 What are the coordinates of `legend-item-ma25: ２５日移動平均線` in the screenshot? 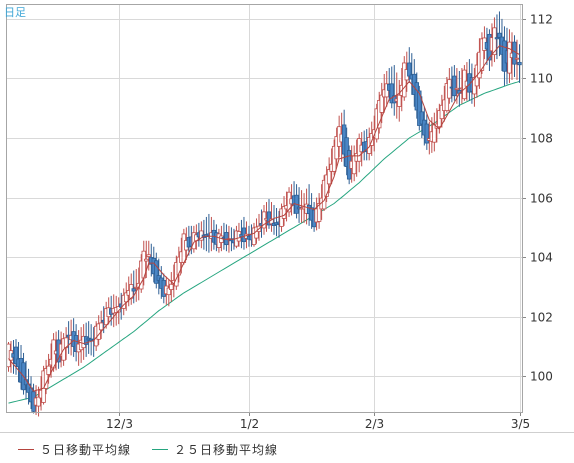 It's located at (215, 449).